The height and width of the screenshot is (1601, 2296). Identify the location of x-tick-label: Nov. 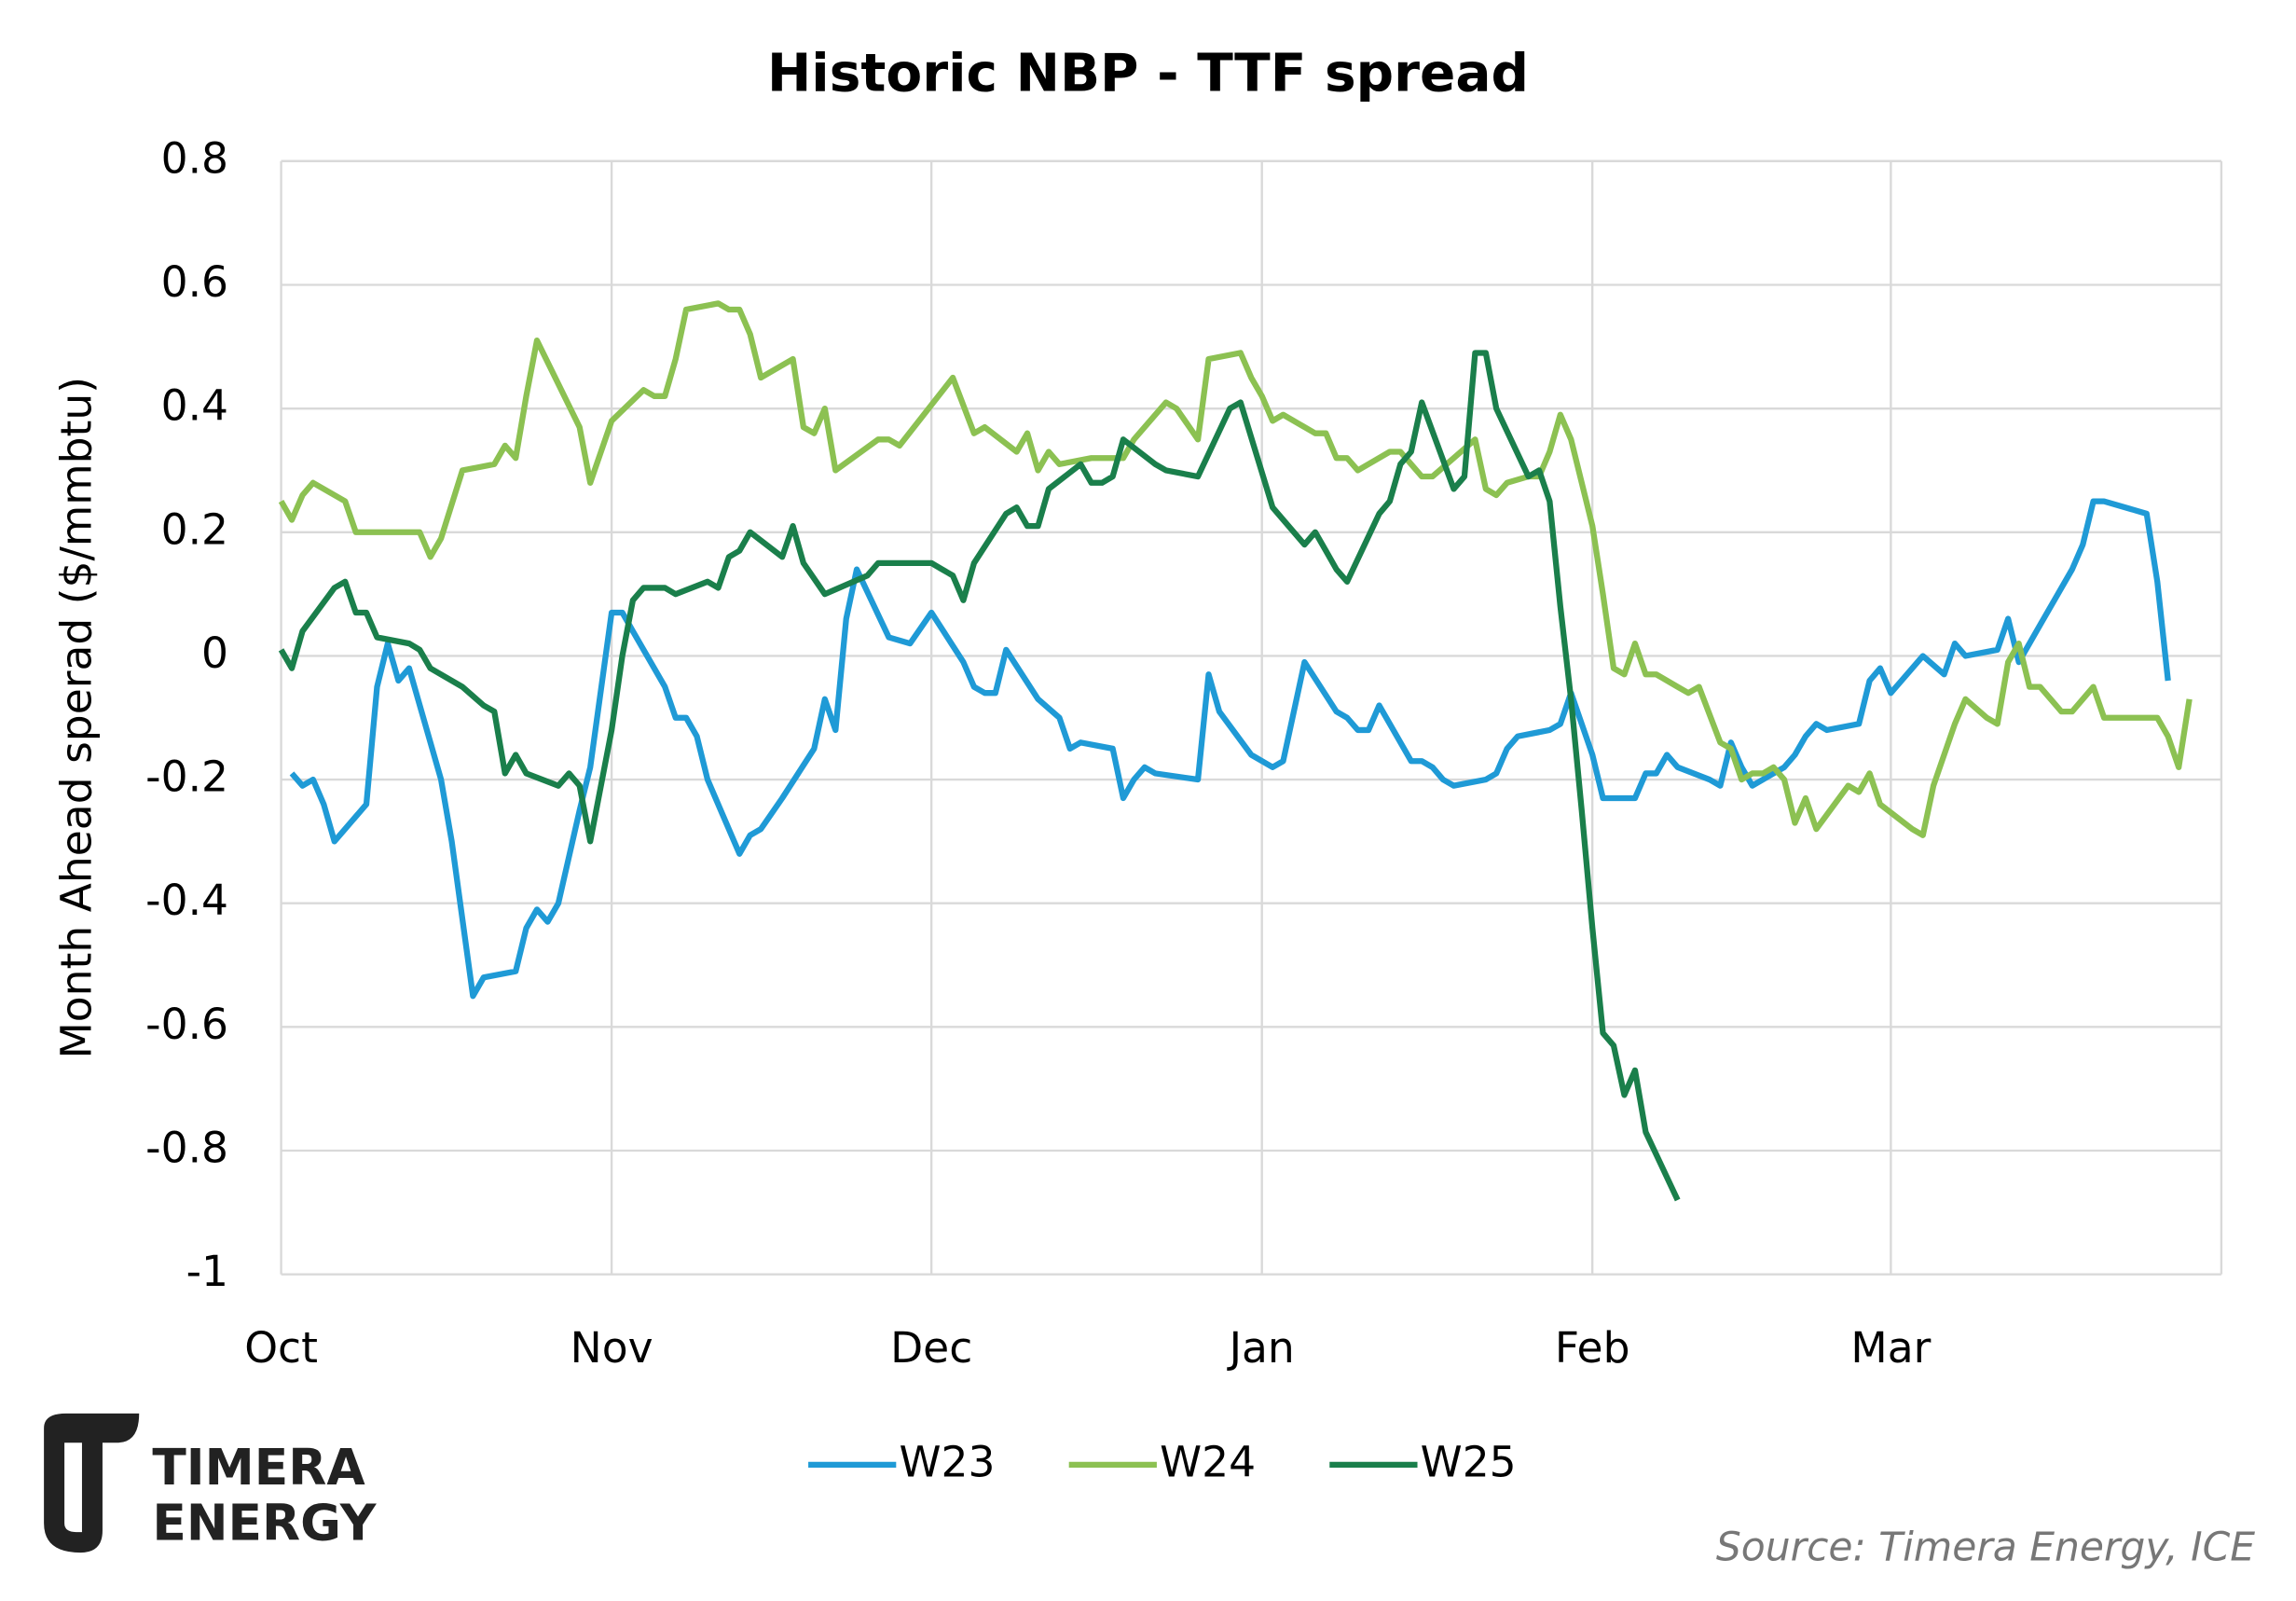
(612, 1348).